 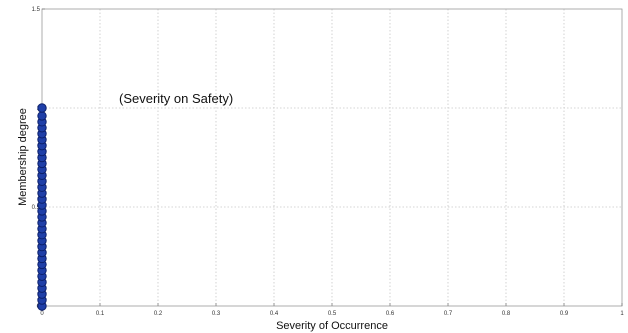 I want to click on x-tick-label: 0.4, so click(x=274, y=314).